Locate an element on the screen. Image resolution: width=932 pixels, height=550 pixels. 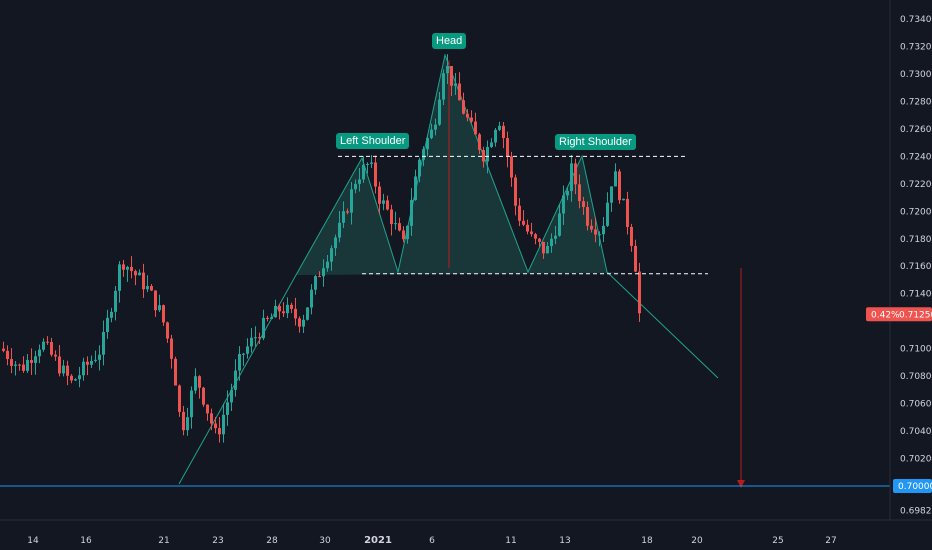
x-tick-label: 27 is located at coordinates (830, 541).